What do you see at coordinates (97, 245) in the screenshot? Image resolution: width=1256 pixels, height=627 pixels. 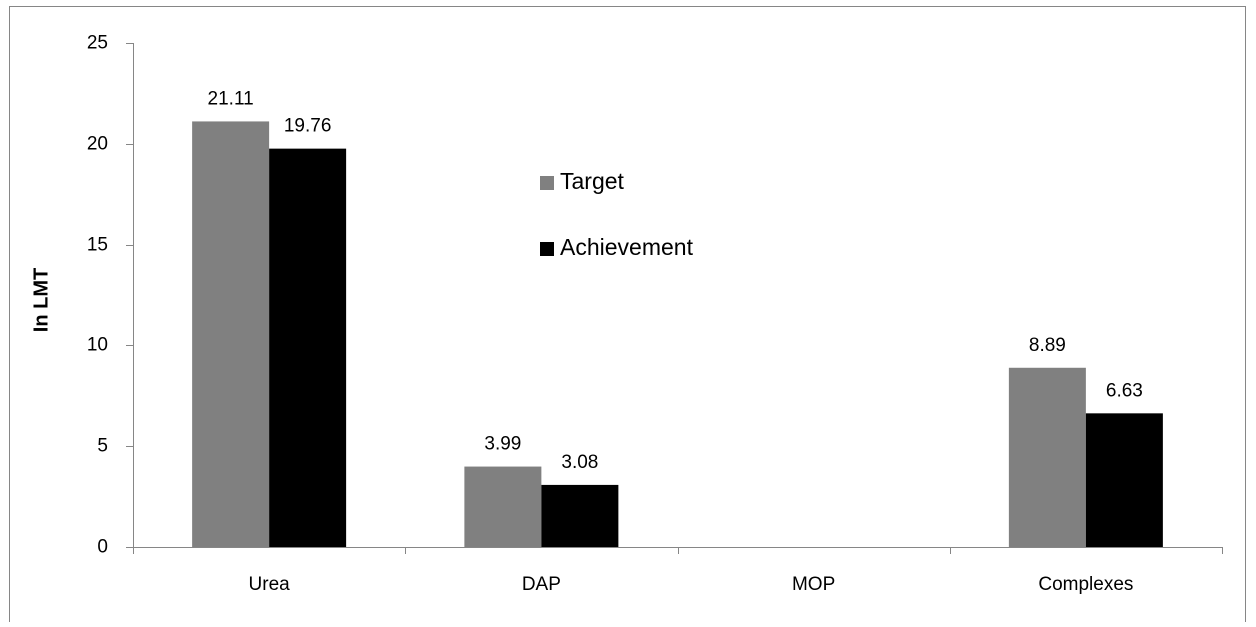 I see `y-tick-label: 15` at bounding box center [97, 245].